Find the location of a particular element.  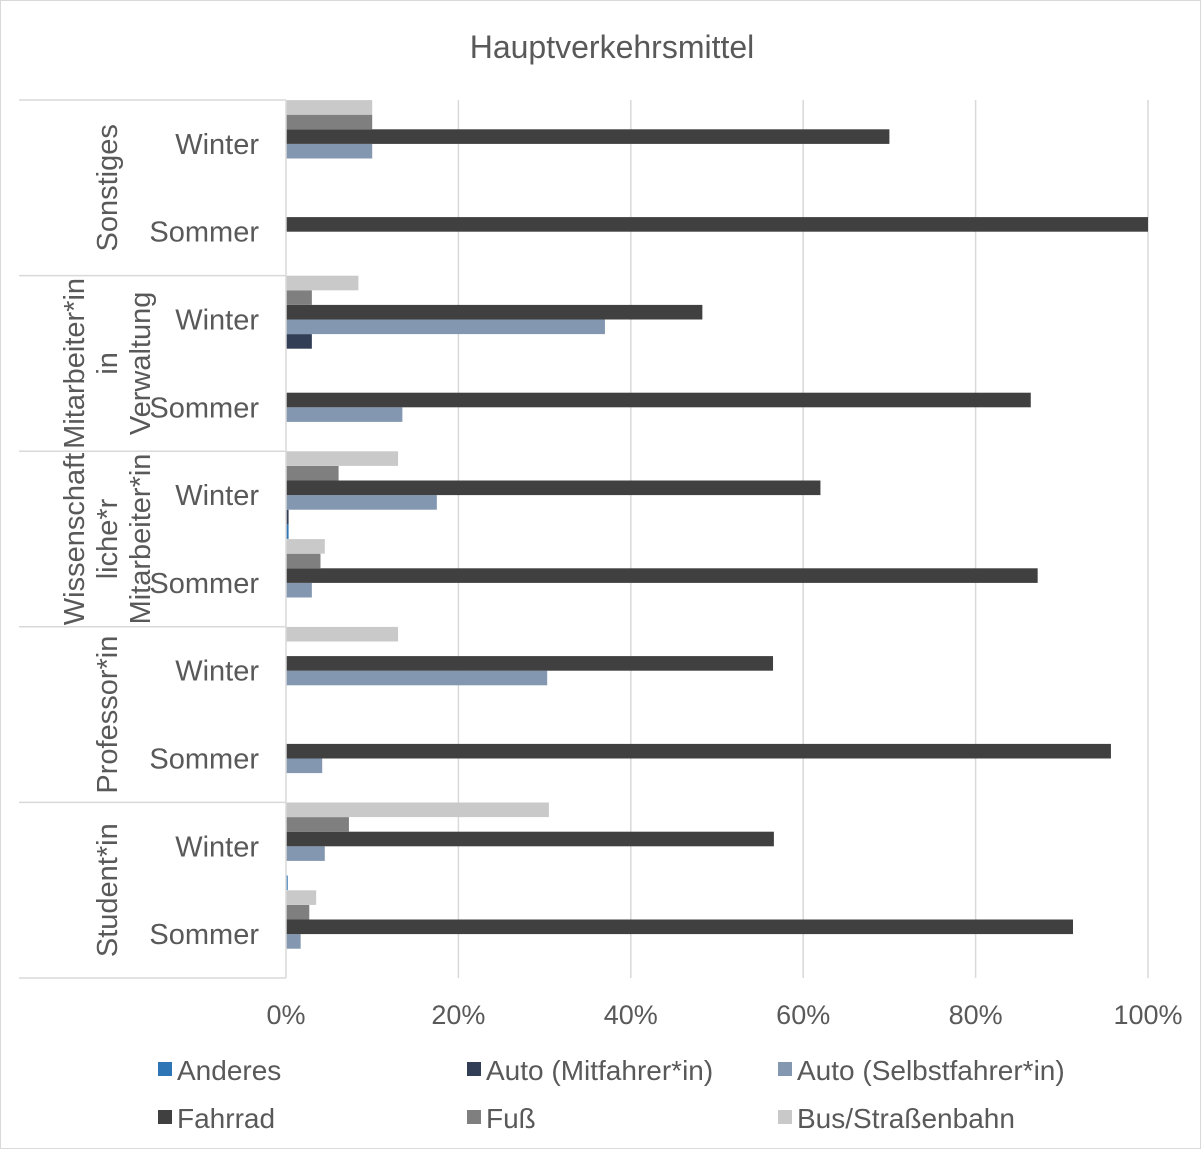

group-label-line: Wissenschaft is located at coordinates (75, 539).